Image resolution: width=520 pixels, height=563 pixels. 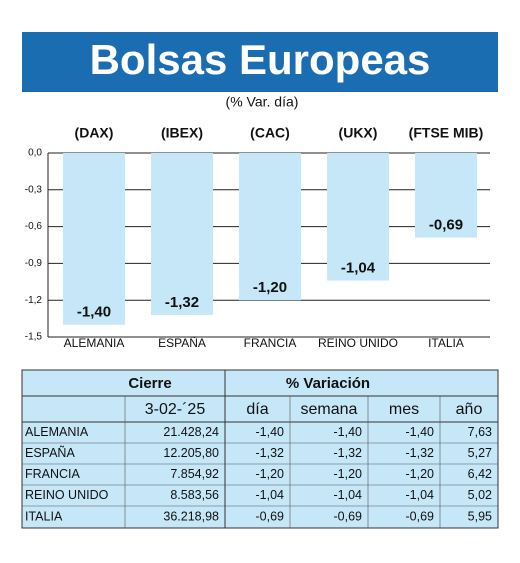 What do you see at coordinates (270, 133) in the screenshot?
I see `index-label: (CAC)` at bounding box center [270, 133].